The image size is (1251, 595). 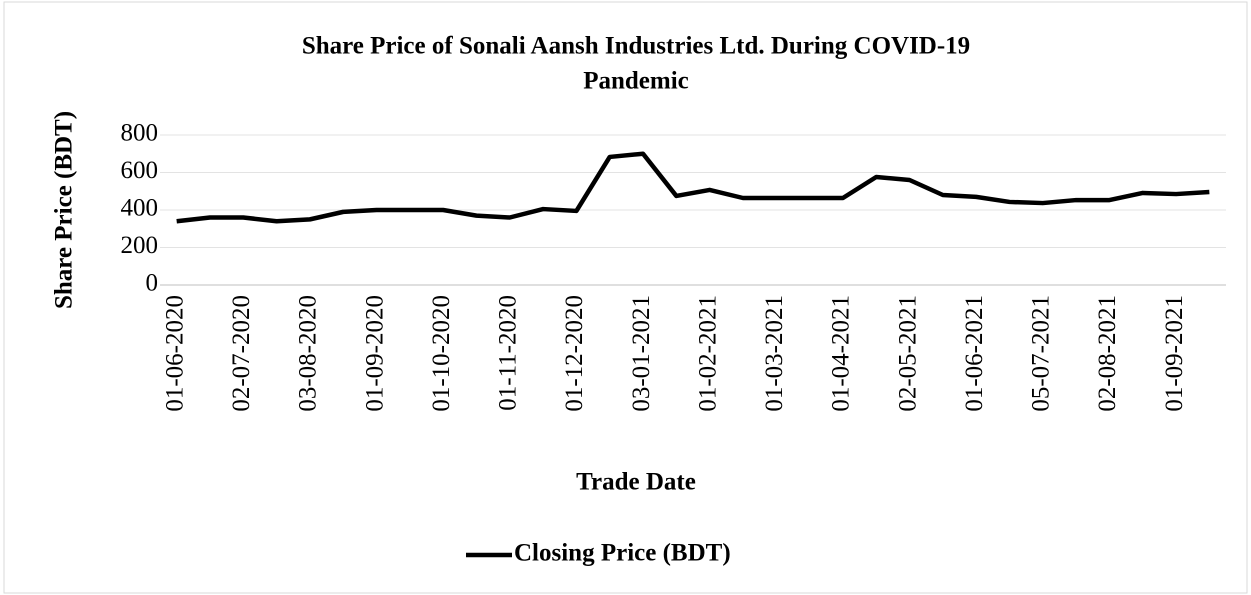 I want to click on x-tick-label: 01-04-2021, so click(x=841, y=353).